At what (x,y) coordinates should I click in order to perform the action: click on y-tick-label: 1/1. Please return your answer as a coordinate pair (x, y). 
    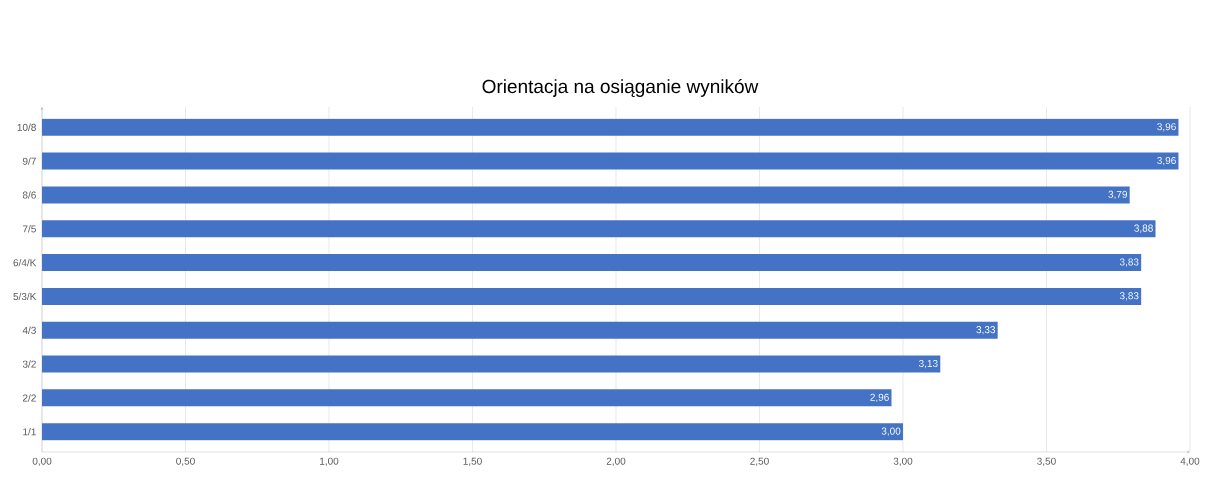
    Looking at the image, I should click on (29, 432).